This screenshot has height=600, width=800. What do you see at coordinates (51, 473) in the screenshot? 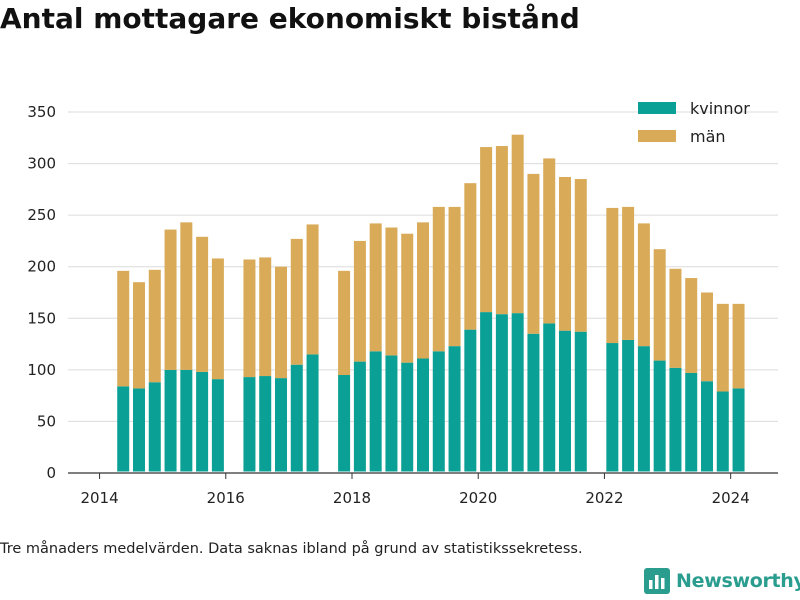
I see `y-tick-label: 0` at bounding box center [51, 473].